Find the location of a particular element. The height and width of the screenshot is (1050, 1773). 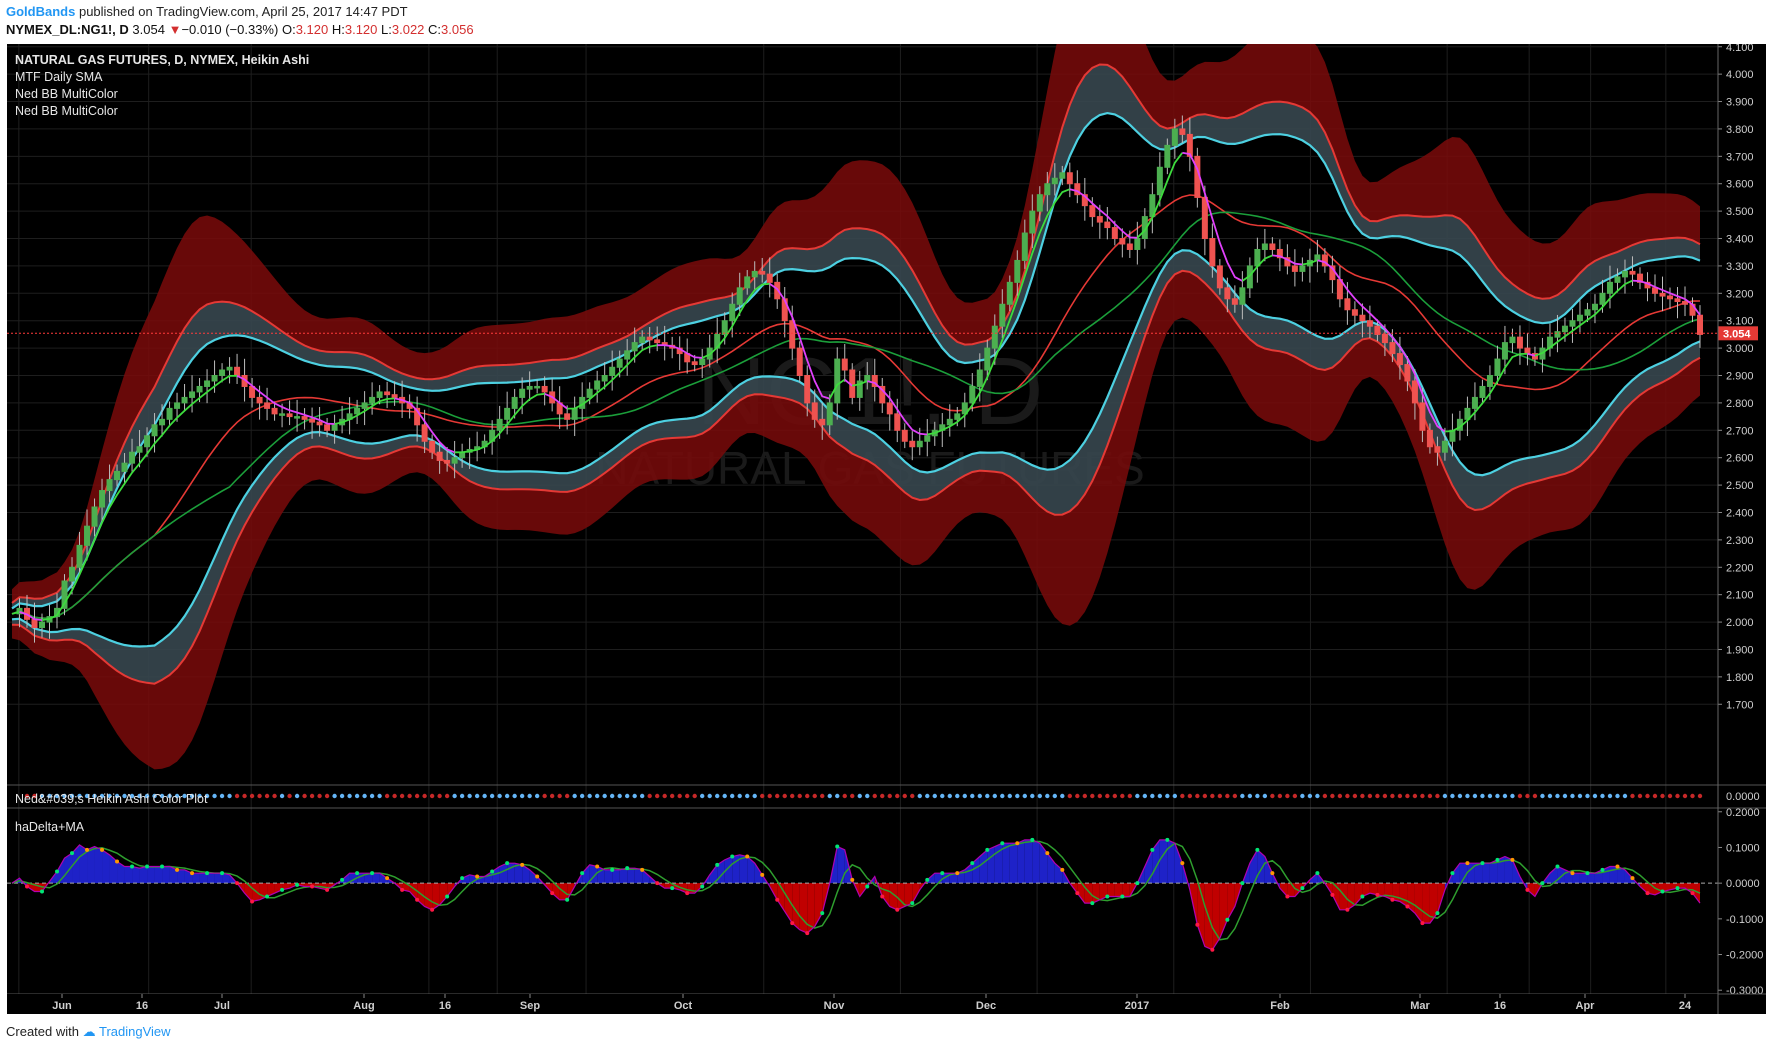

tradingview-logo-icon: ☁ is located at coordinates (89, 1031).